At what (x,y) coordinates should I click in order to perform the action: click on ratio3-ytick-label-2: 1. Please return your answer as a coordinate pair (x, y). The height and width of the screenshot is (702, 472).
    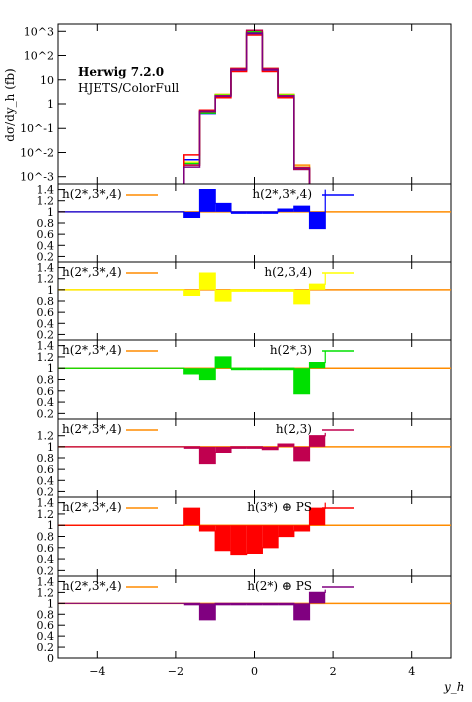
    Looking at the image, I should click on (50, 368).